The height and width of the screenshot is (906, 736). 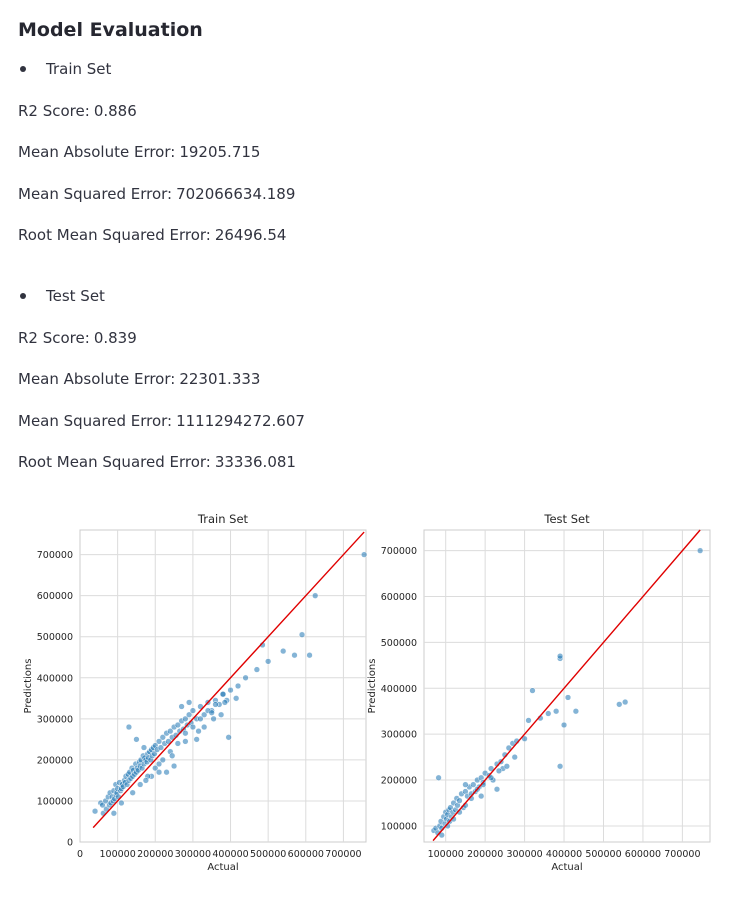 I want to click on metric-value: 19205.715, so click(x=220, y=152).